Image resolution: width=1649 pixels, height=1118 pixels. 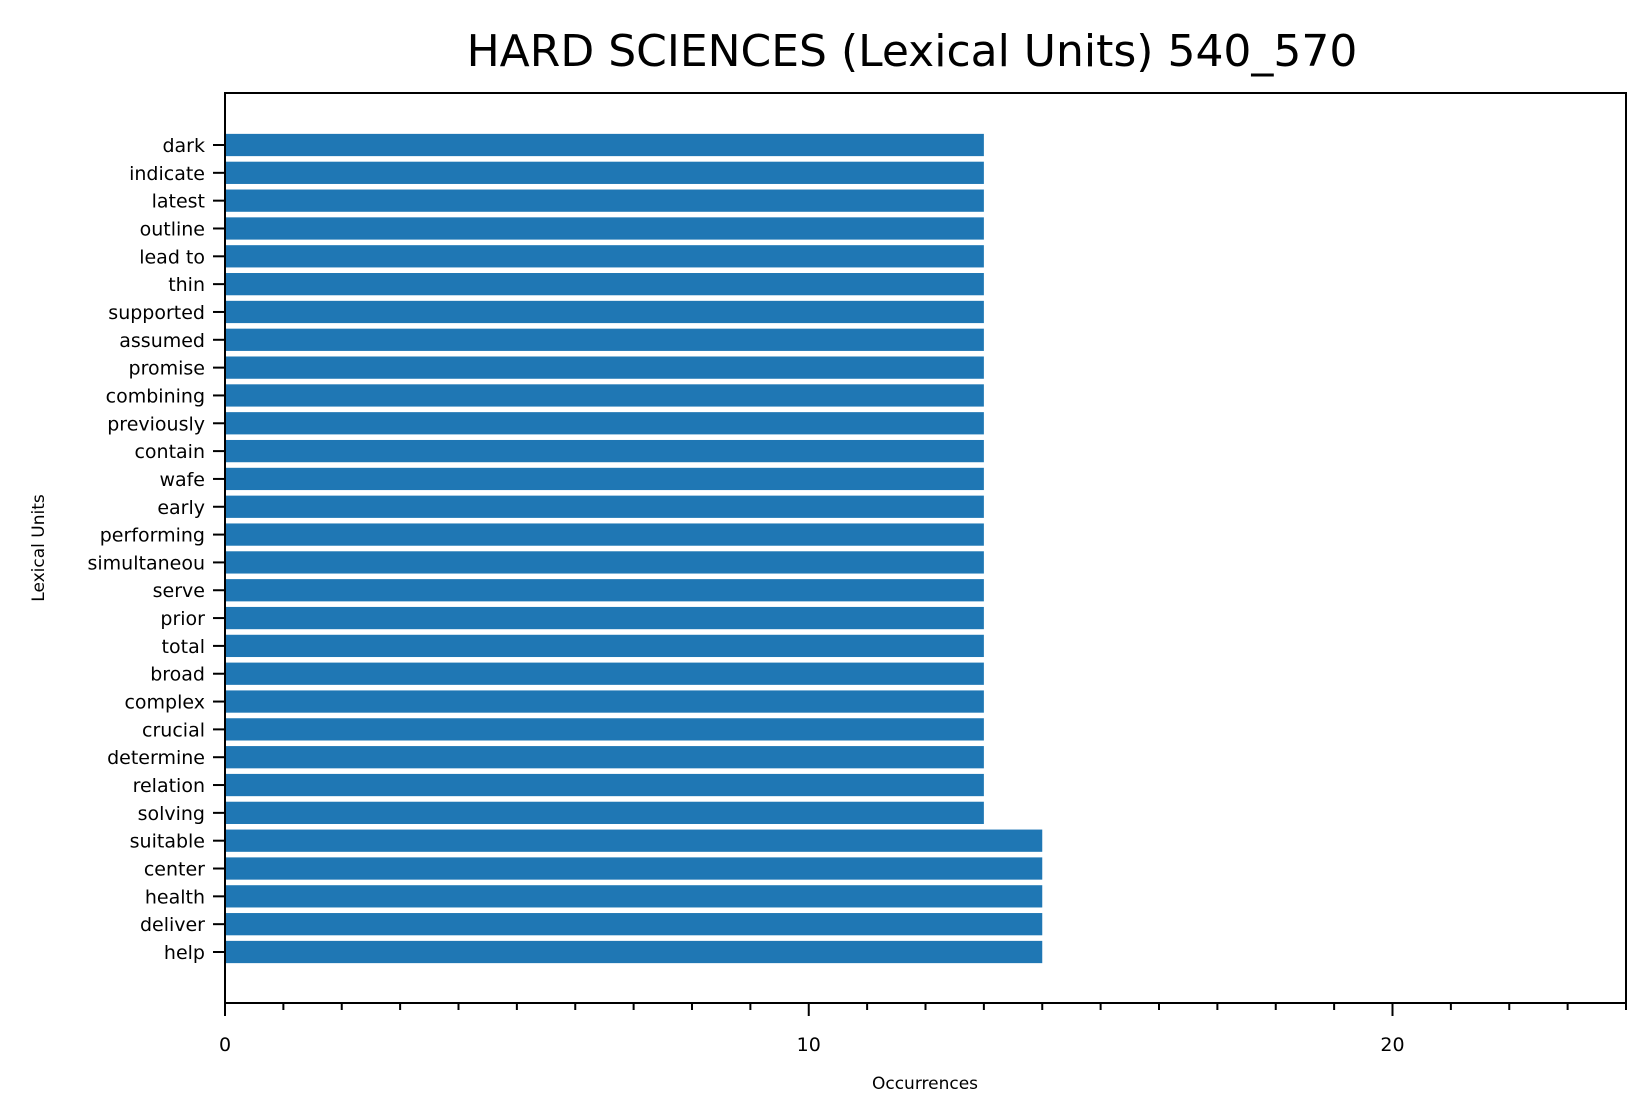 I want to click on x-tick-label: 10, so click(x=809, y=1045).